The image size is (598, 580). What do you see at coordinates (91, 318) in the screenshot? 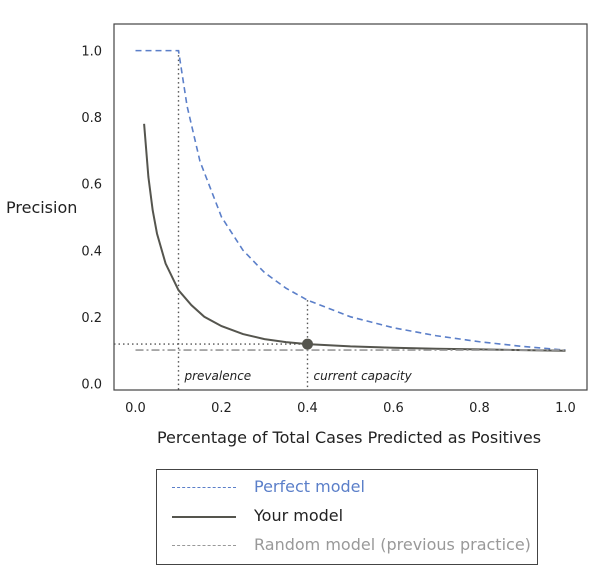
I see `y-tick-label: 0.2` at bounding box center [91, 318].